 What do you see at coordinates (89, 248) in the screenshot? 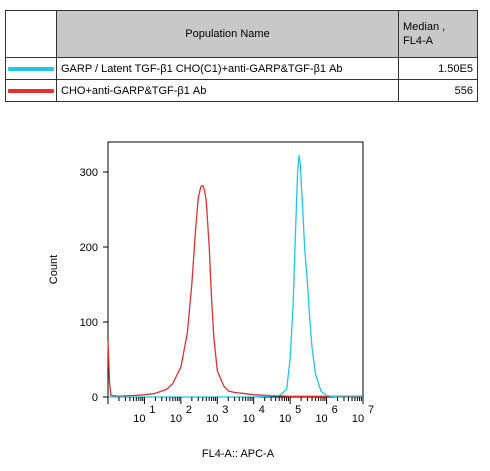
I see `y-tick-label: 200` at bounding box center [89, 248].